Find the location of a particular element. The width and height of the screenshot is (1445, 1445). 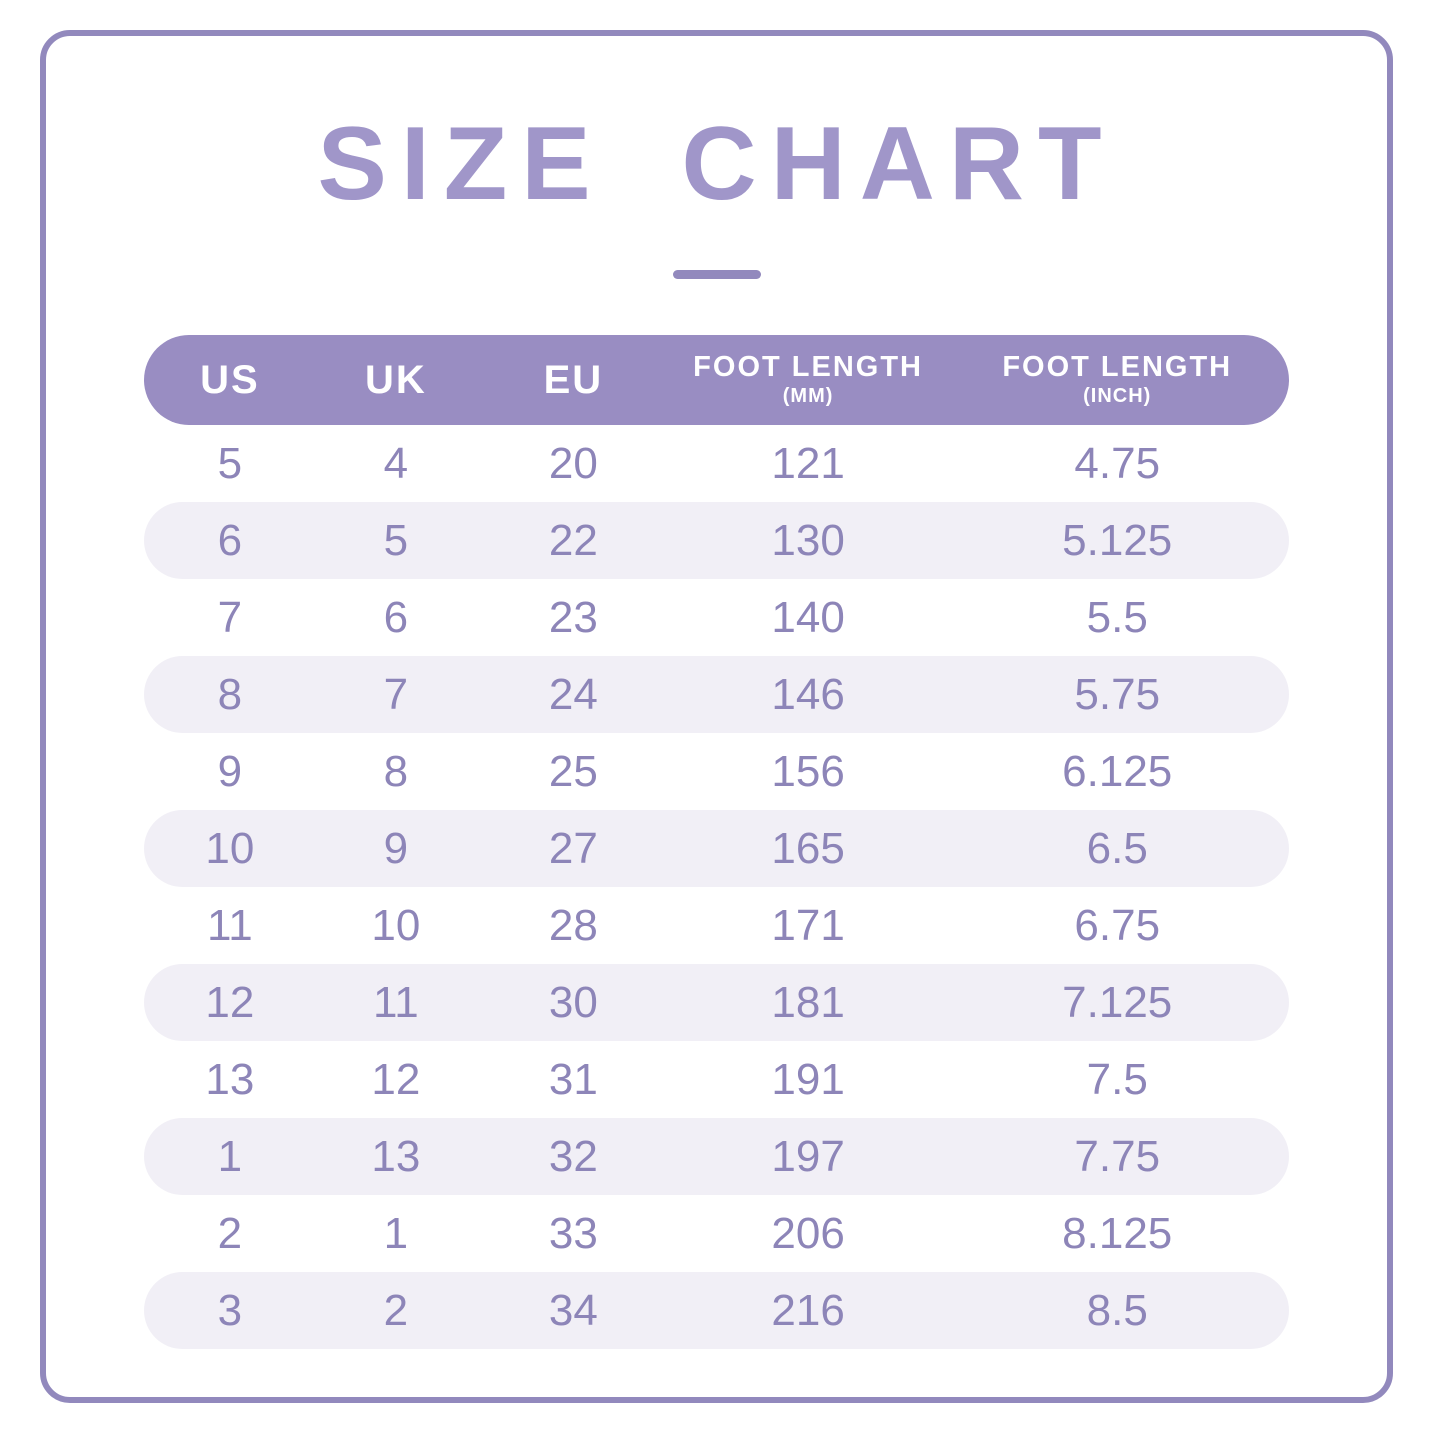

table-row: 5 4 20 121 4.75 is located at coordinates (716, 463).